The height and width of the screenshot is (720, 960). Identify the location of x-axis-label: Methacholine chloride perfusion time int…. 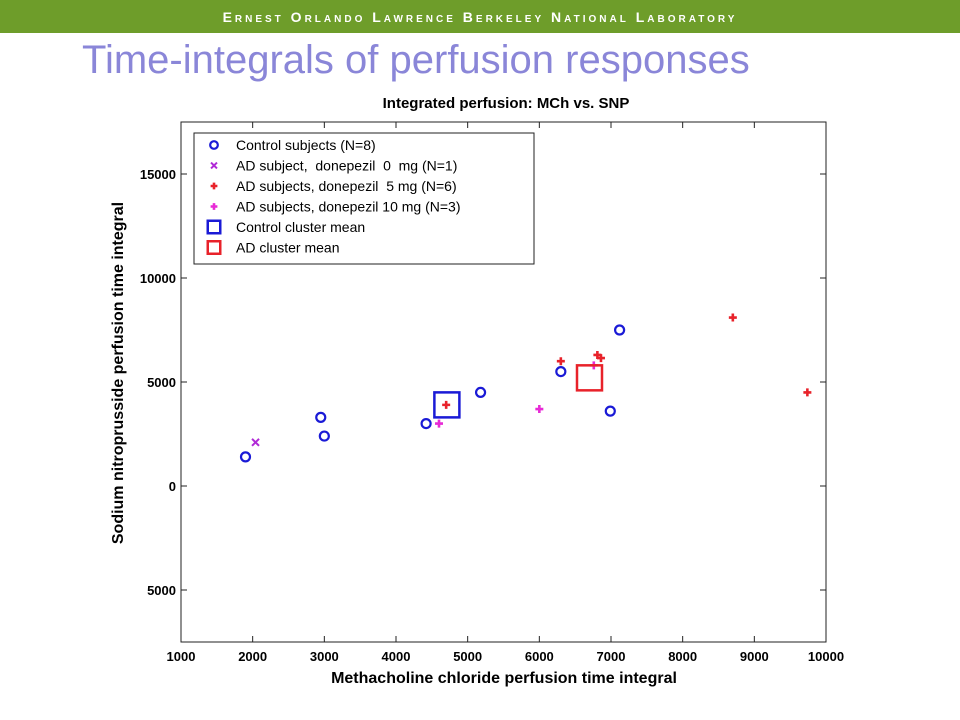
(504, 678).